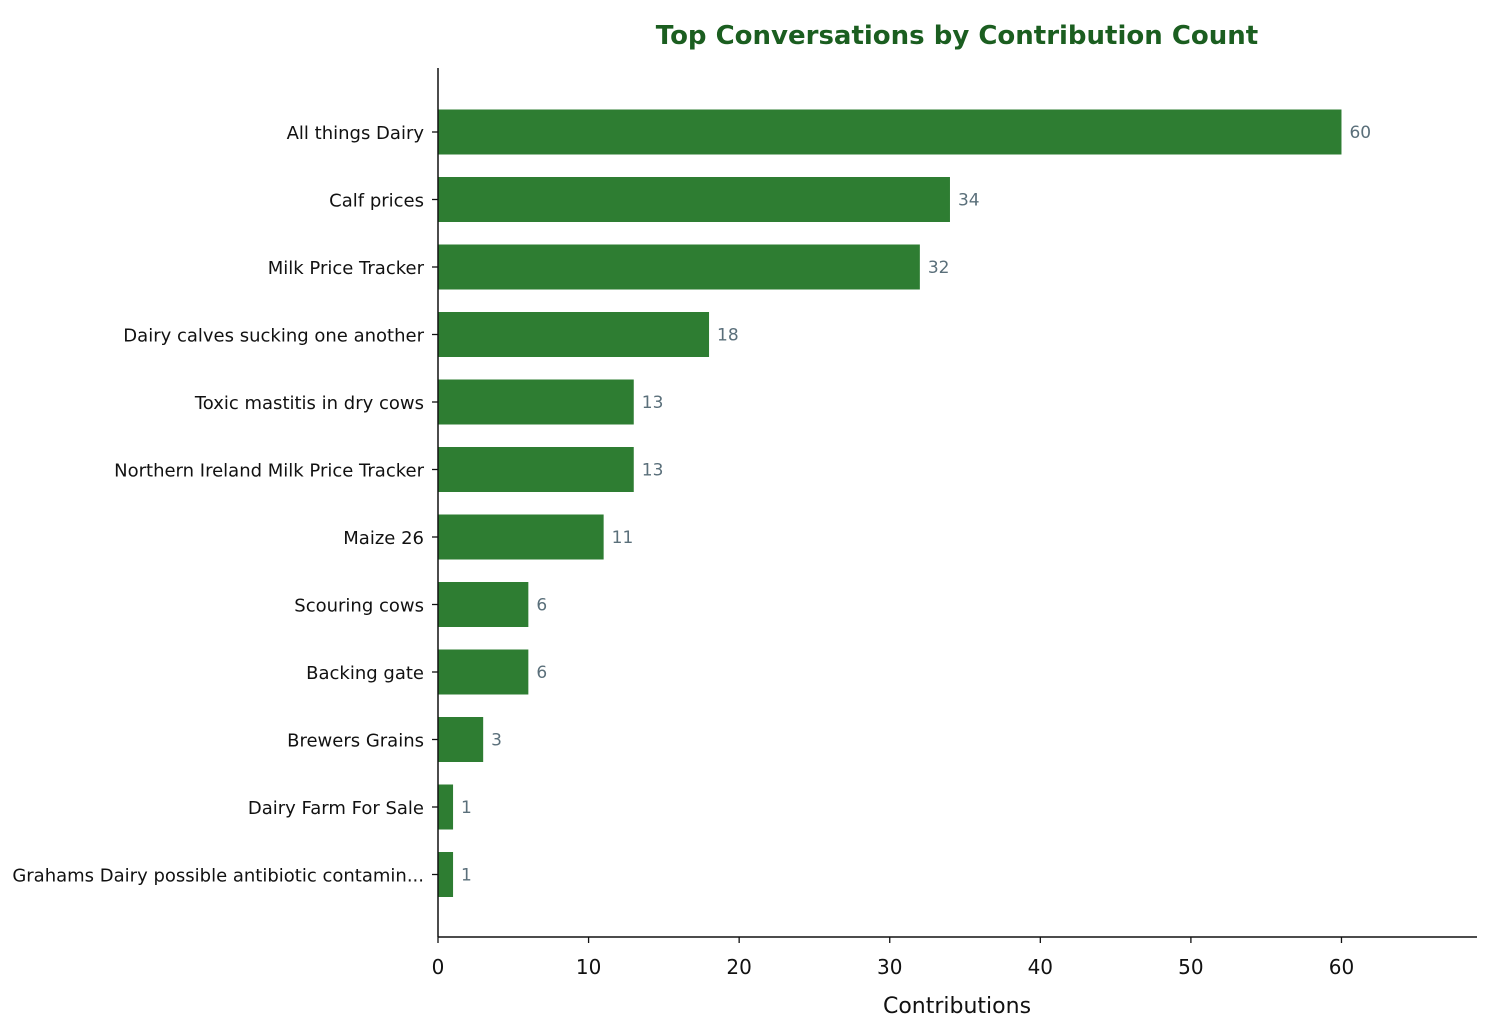  Describe the element at coordinates (269, 471) in the screenshot. I see `category-label: Northern Ireland Milk Price Tracker` at that location.